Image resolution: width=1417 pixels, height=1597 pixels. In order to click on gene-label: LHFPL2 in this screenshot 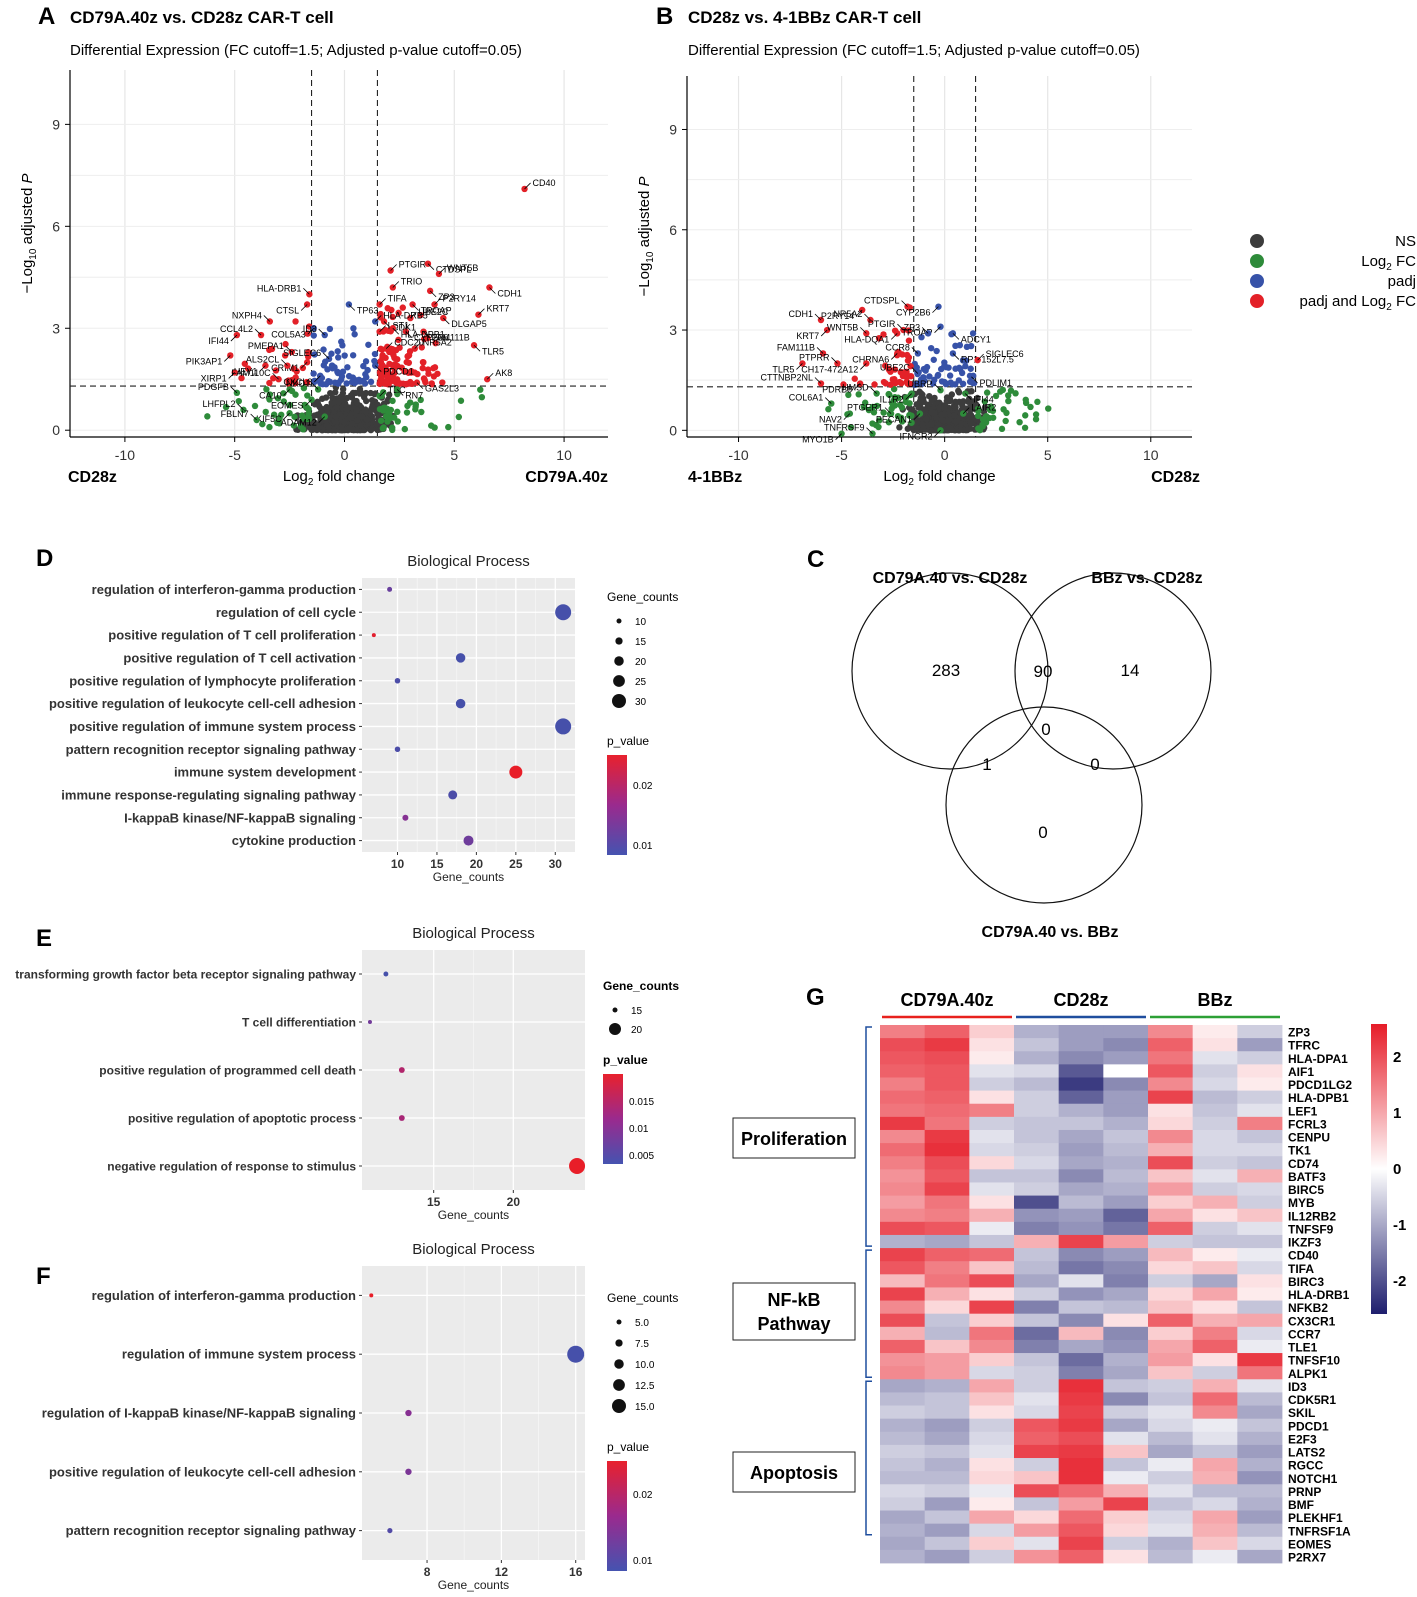, I will do `click(218, 404)`.